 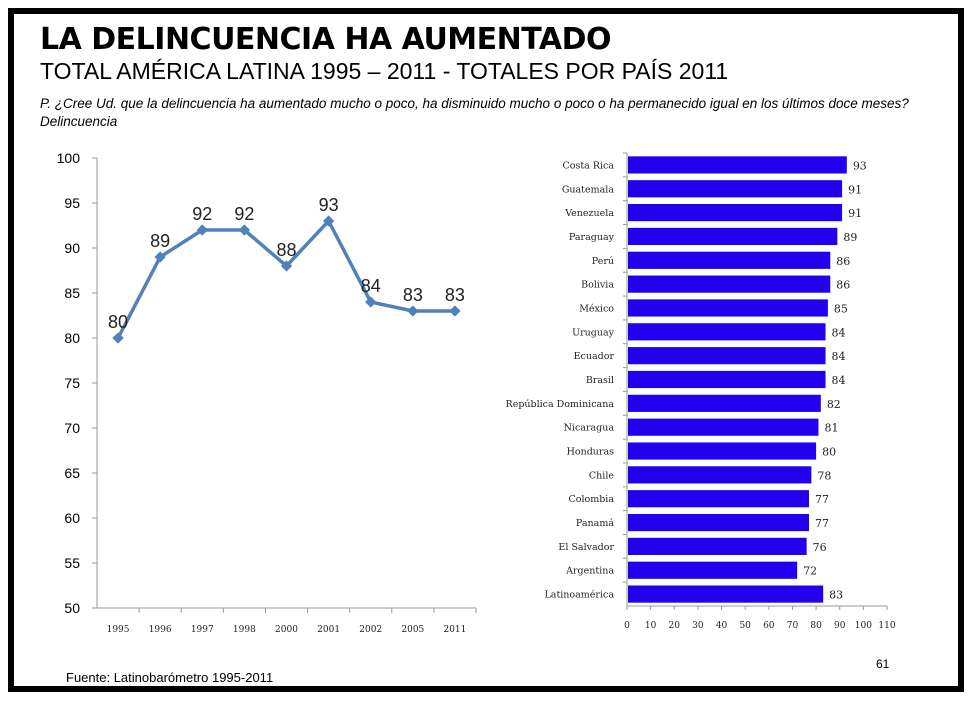 What do you see at coordinates (840, 626) in the screenshot?
I see `bar-x-tick-label: 90` at bounding box center [840, 626].